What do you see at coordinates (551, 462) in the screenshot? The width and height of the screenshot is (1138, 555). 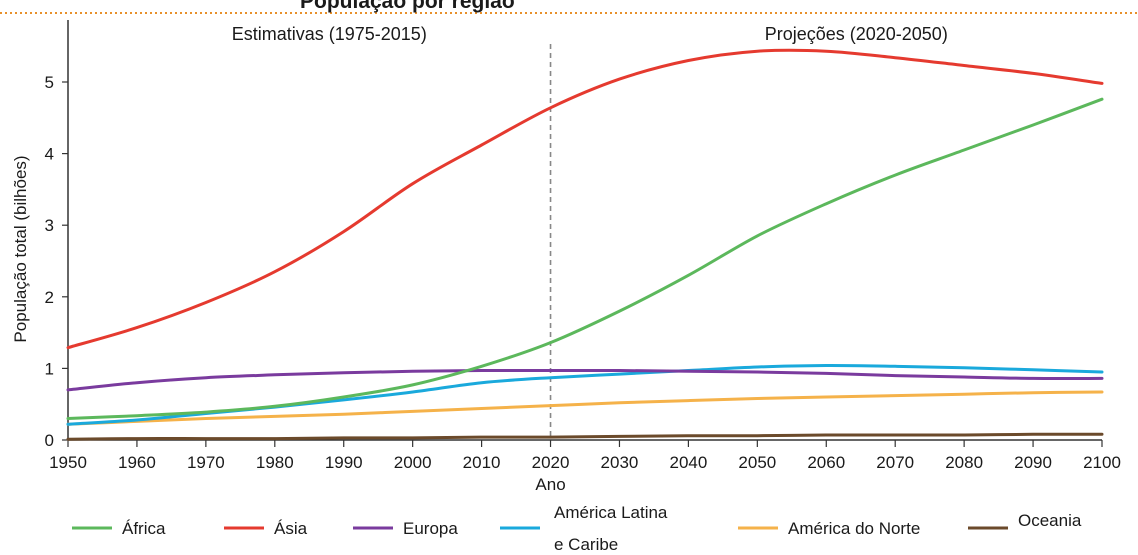 I see `x-tick-label: 2020` at bounding box center [551, 462].